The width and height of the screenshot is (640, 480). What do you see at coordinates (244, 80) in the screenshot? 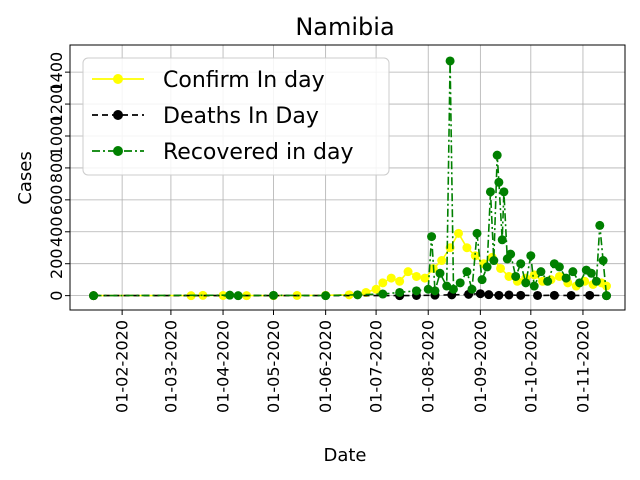
I see `legend-label: Confirm In day` at bounding box center [244, 80].